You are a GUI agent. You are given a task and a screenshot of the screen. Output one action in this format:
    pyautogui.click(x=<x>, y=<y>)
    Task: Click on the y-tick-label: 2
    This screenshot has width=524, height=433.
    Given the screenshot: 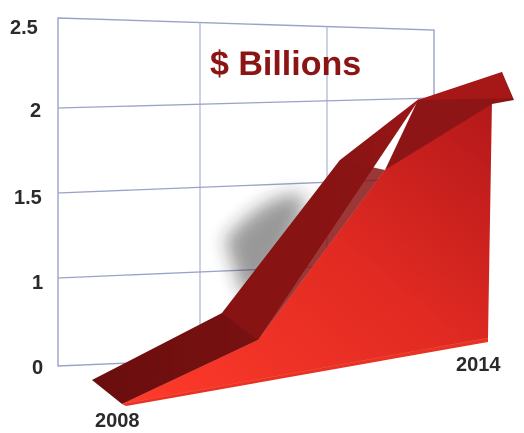 What is the action you would take?
    pyautogui.click(x=35, y=111)
    